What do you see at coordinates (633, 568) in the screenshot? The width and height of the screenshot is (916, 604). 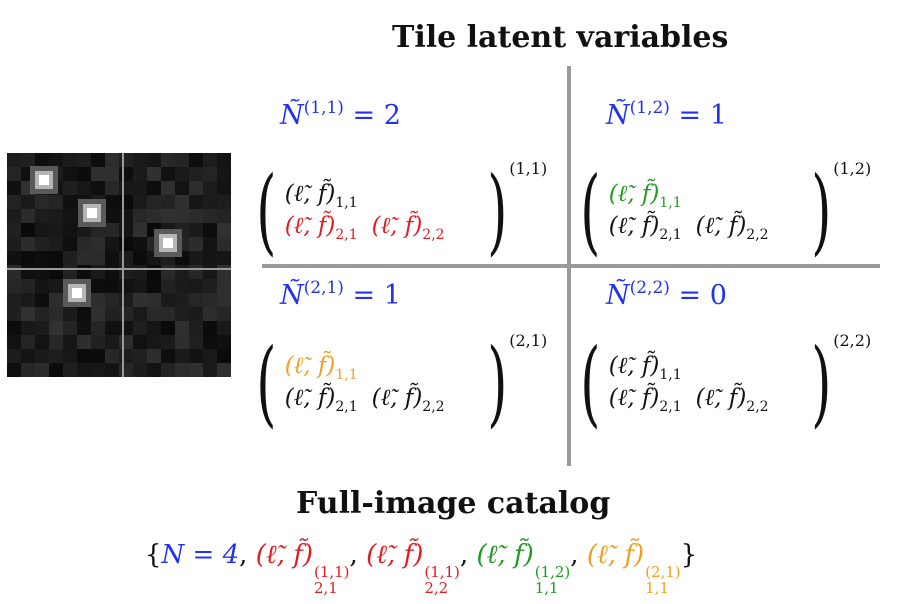 I see `catalog-item: (ℓ̃, f̃) (2,1) 1,1` at bounding box center [633, 568].